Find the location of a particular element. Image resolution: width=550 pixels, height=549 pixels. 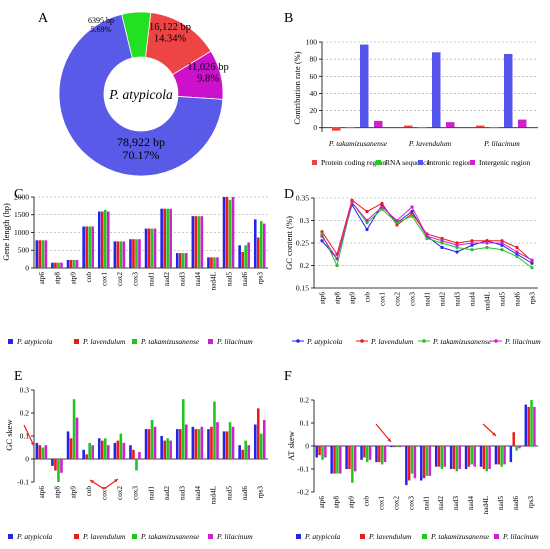

gc-skew-x-tick-label: nad3 is located at coordinates (183, 493).